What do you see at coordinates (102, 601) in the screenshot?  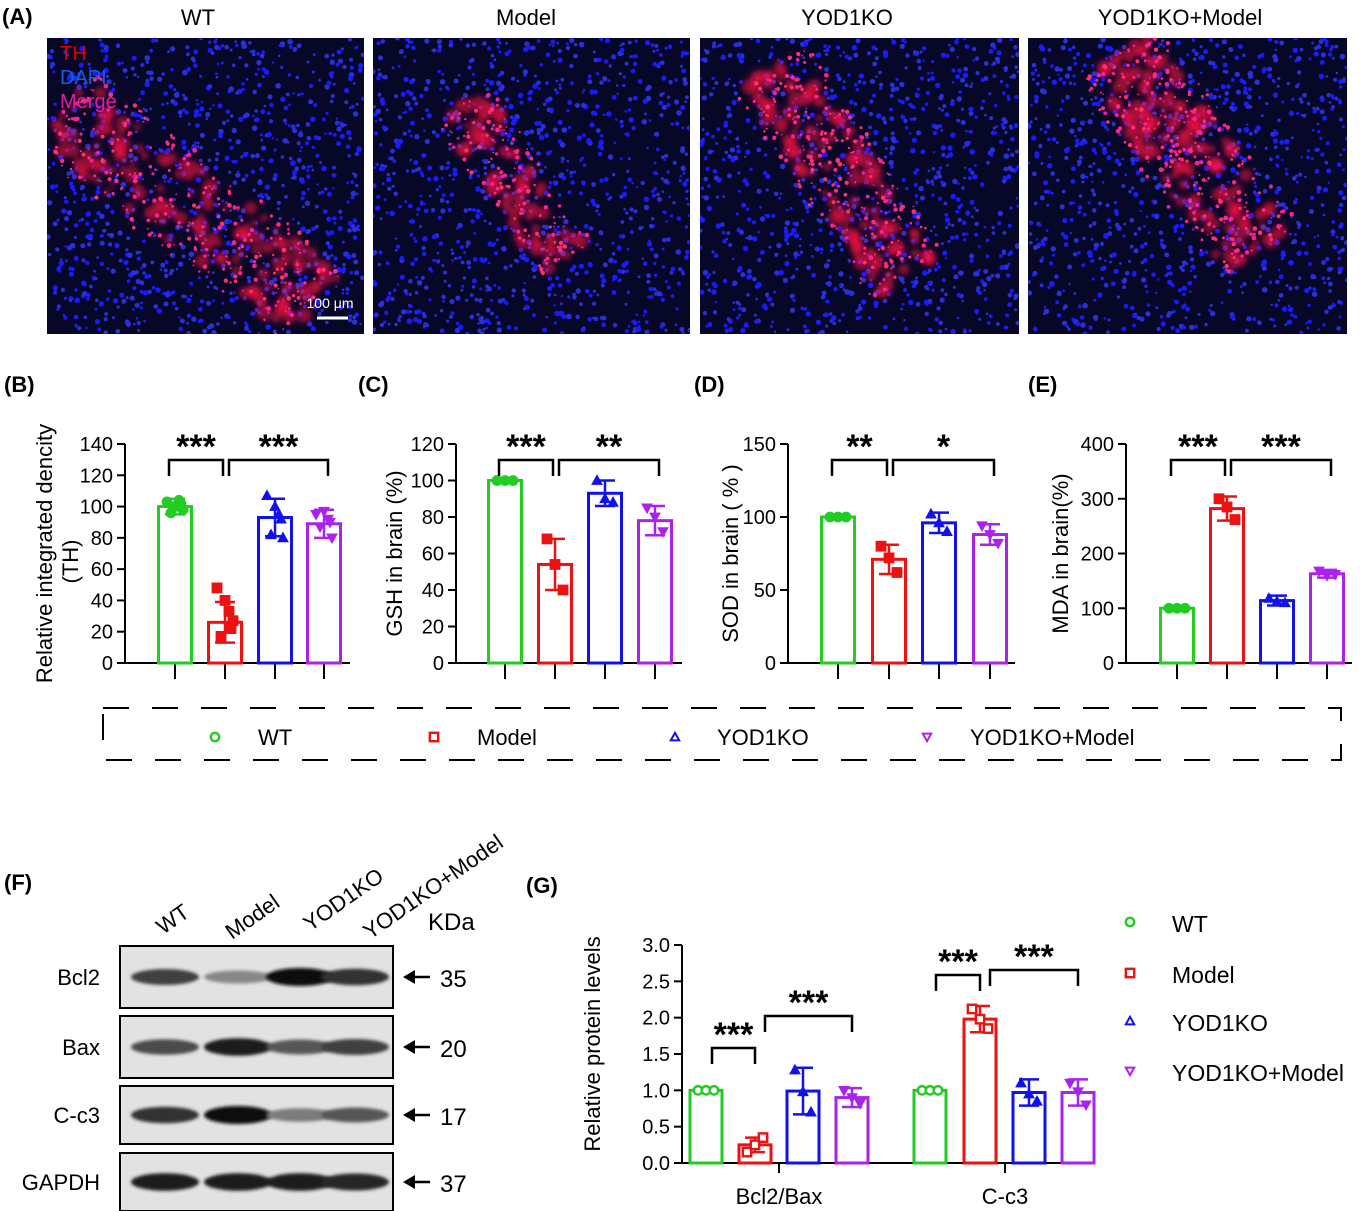 I see `y-tick-label: 40` at bounding box center [102, 601].